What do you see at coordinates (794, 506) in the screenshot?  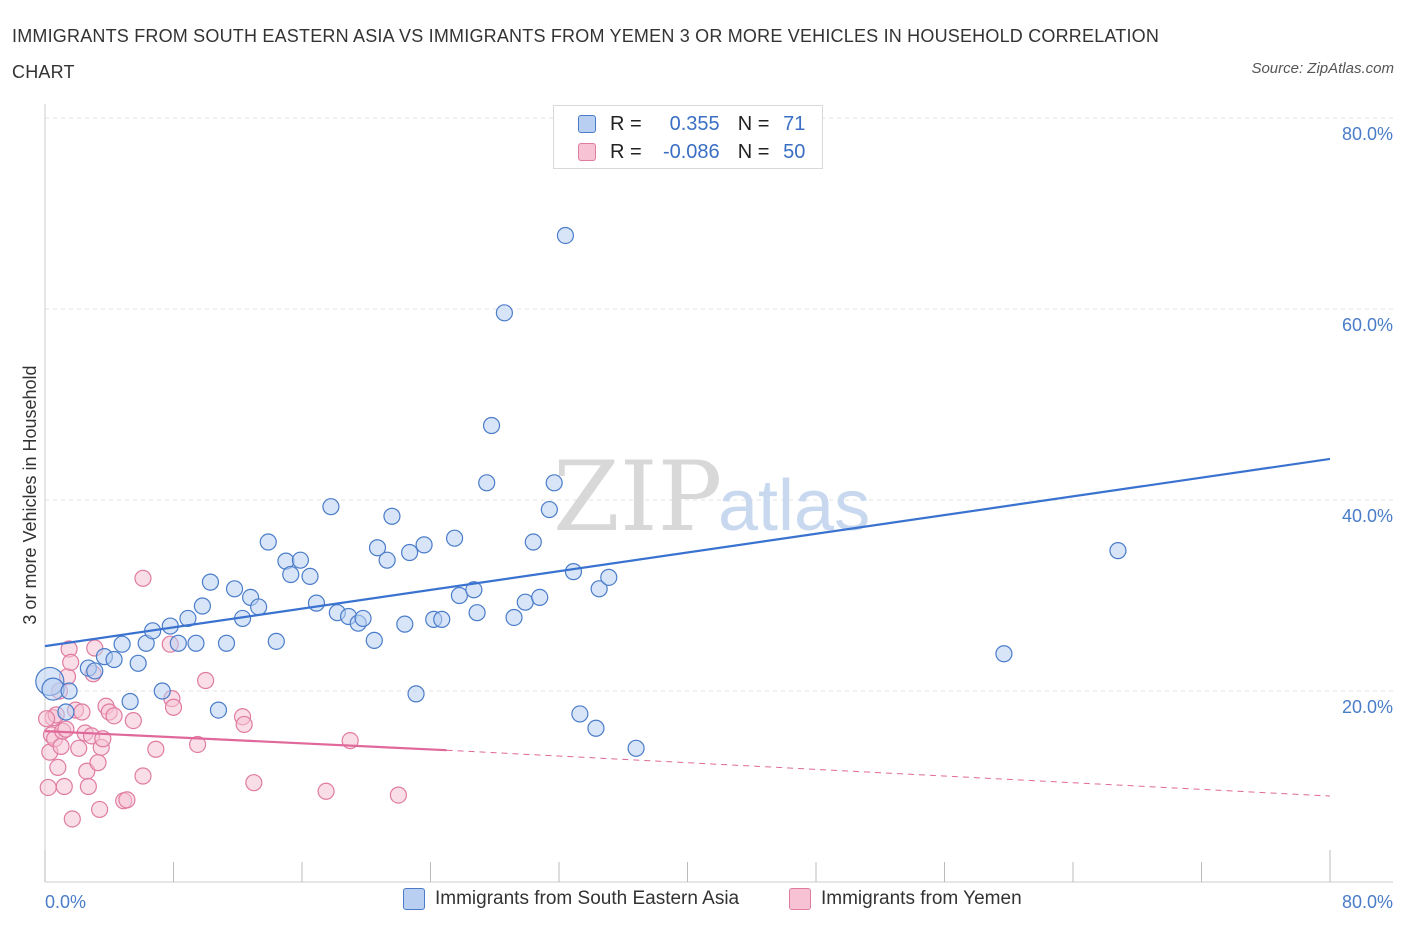 I see `watermark-atlas: atlas` at bounding box center [794, 506].